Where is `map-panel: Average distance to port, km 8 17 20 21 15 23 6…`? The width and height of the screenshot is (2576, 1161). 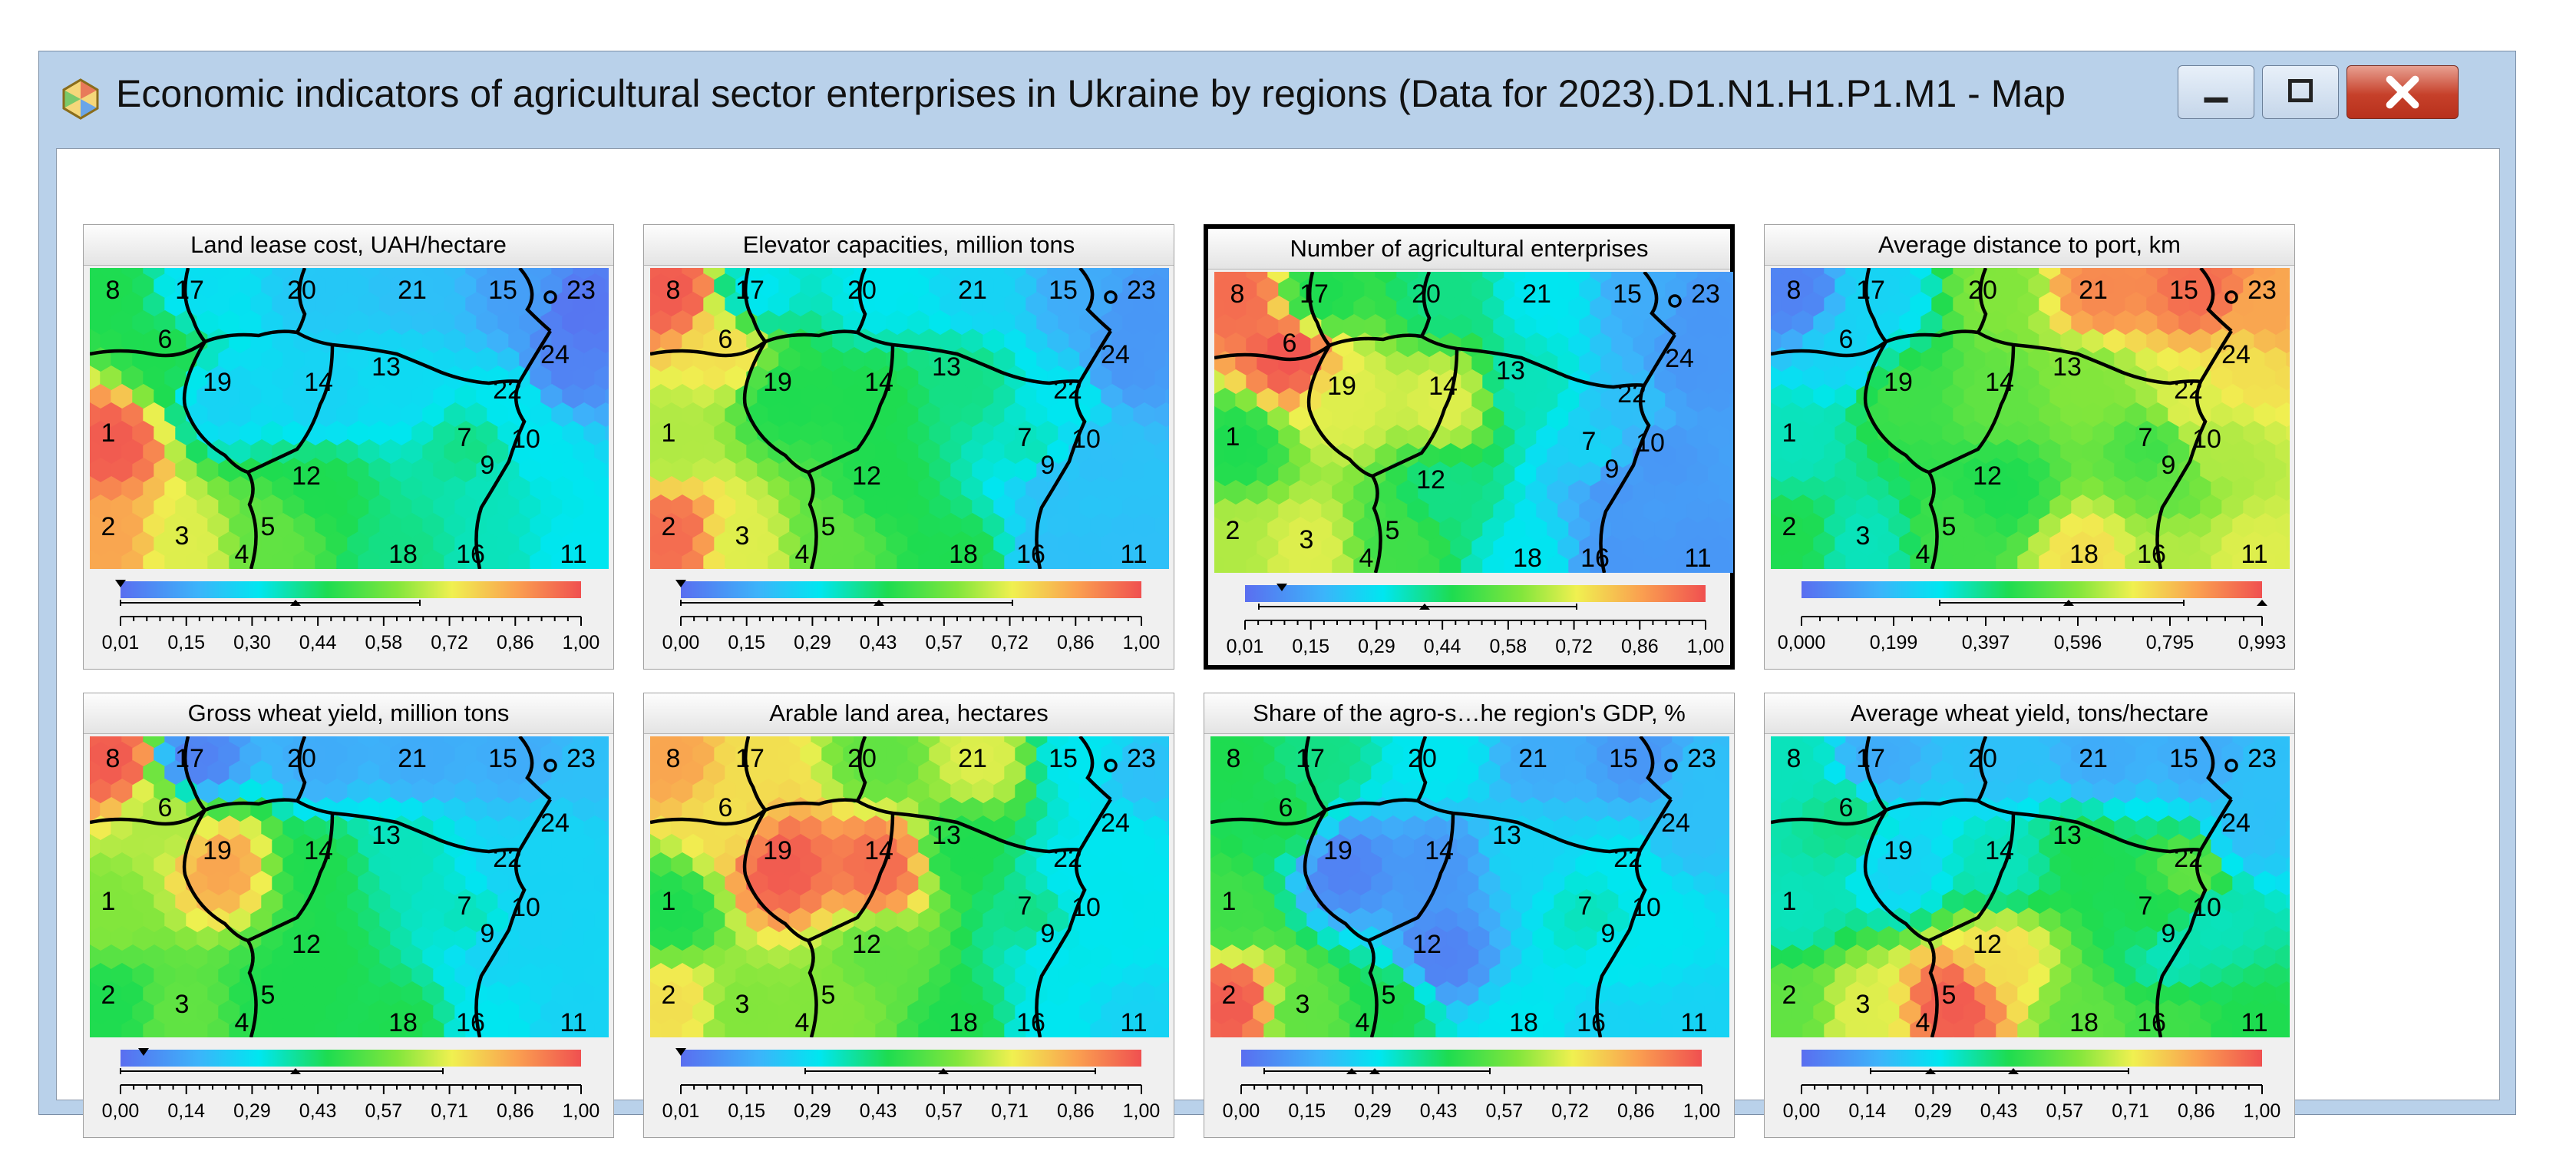
map-panel: Average distance to port, km 8 17 20 21 15 23 6… is located at coordinates (2029, 447).